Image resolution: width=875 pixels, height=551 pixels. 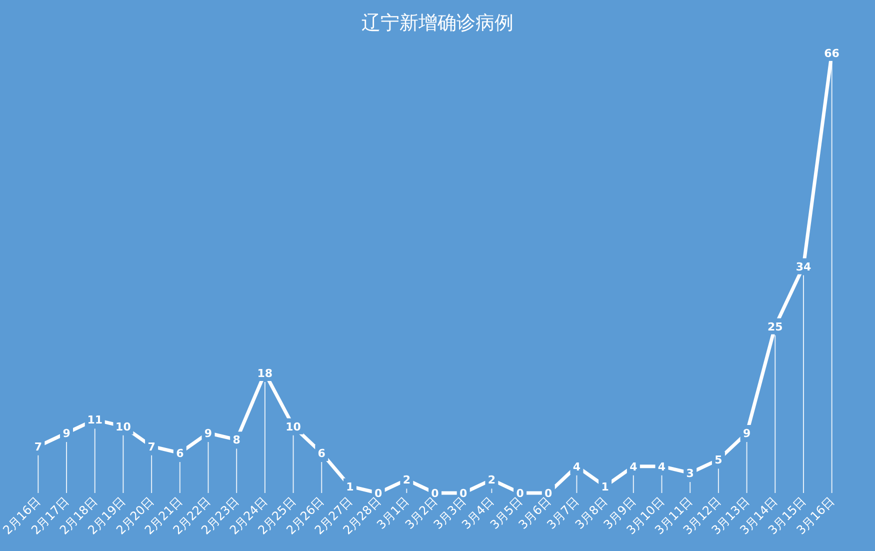 What do you see at coordinates (438, 23) in the screenshot?
I see `title: 辽宁新增确诊病例` at bounding box center [438, 23].